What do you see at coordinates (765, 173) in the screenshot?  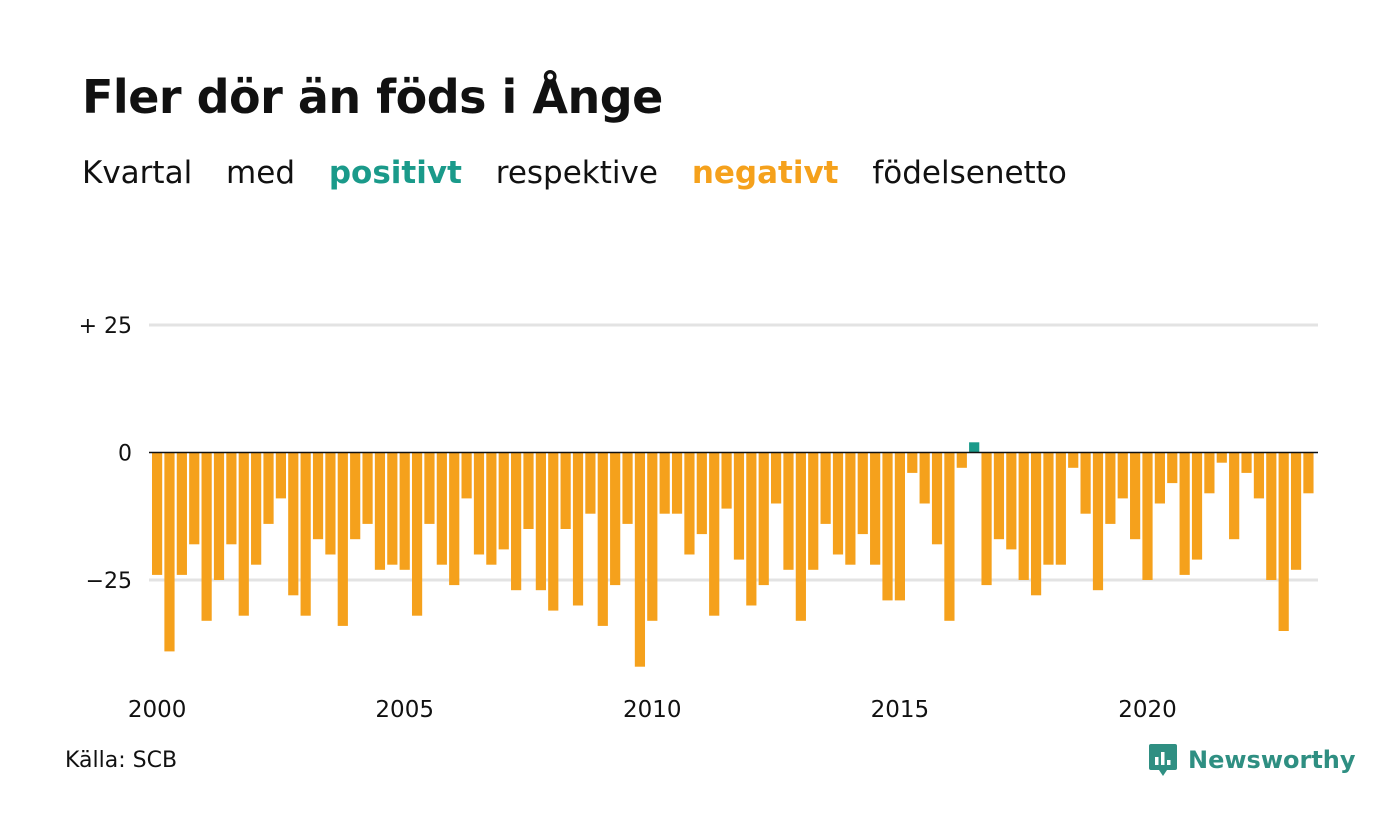 I see `subtitle-negative-label: negativt` at bounding box center [765, 173].